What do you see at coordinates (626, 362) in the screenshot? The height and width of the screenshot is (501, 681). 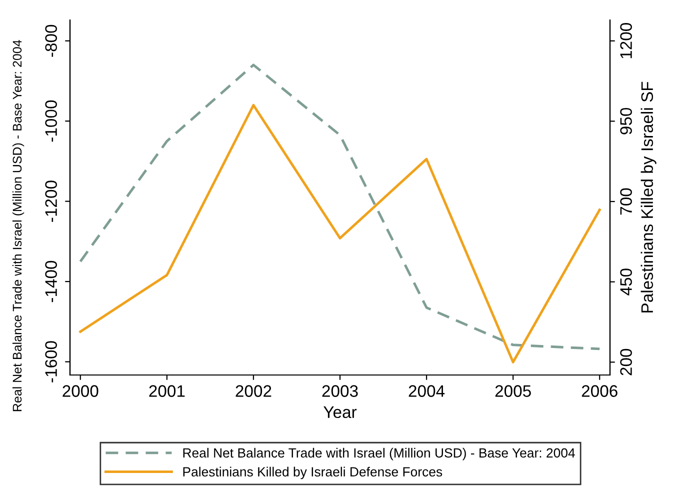 I see `y2-tick-label: 200` at bounding box center [626, 362].